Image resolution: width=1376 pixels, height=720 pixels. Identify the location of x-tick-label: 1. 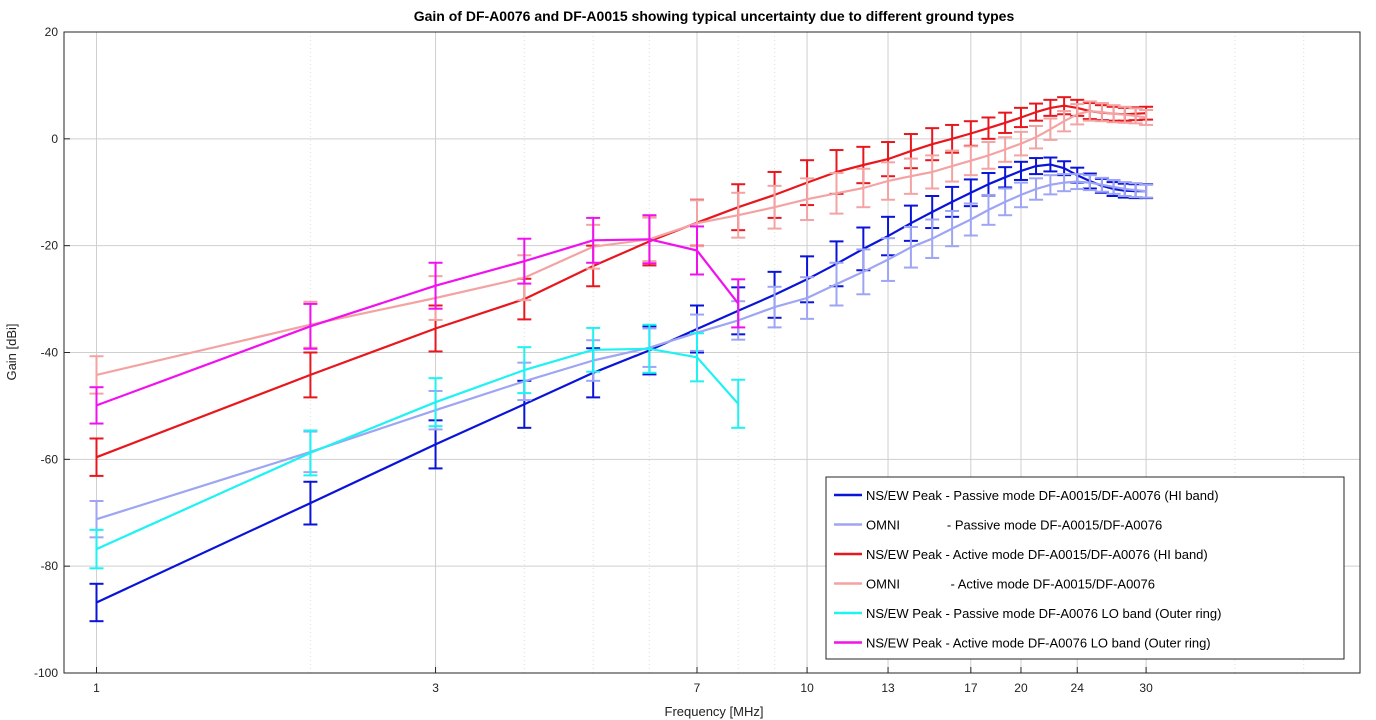
(96, 688).